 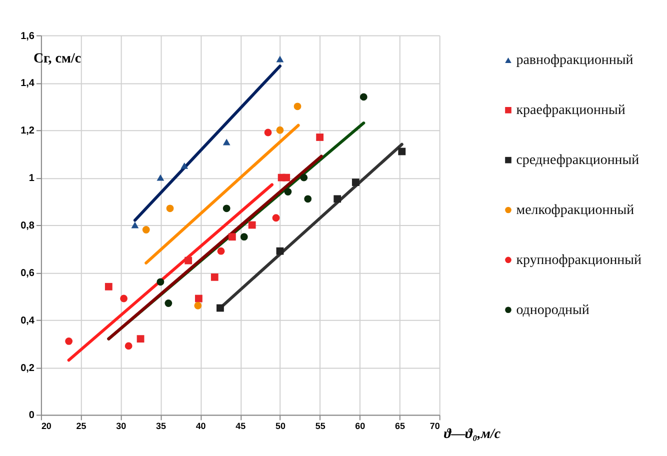 I want to click on x-tick-label: 65, so click(x=400, y=426).